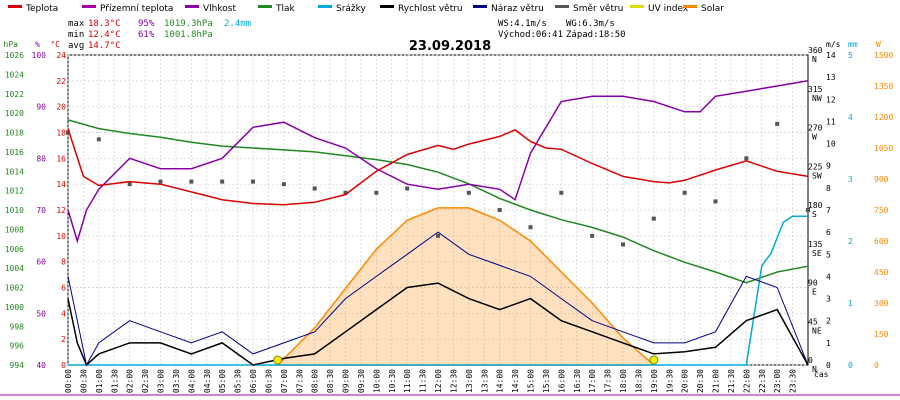  I want to click on celsius-axis-tick: 22, so click(61, 81).